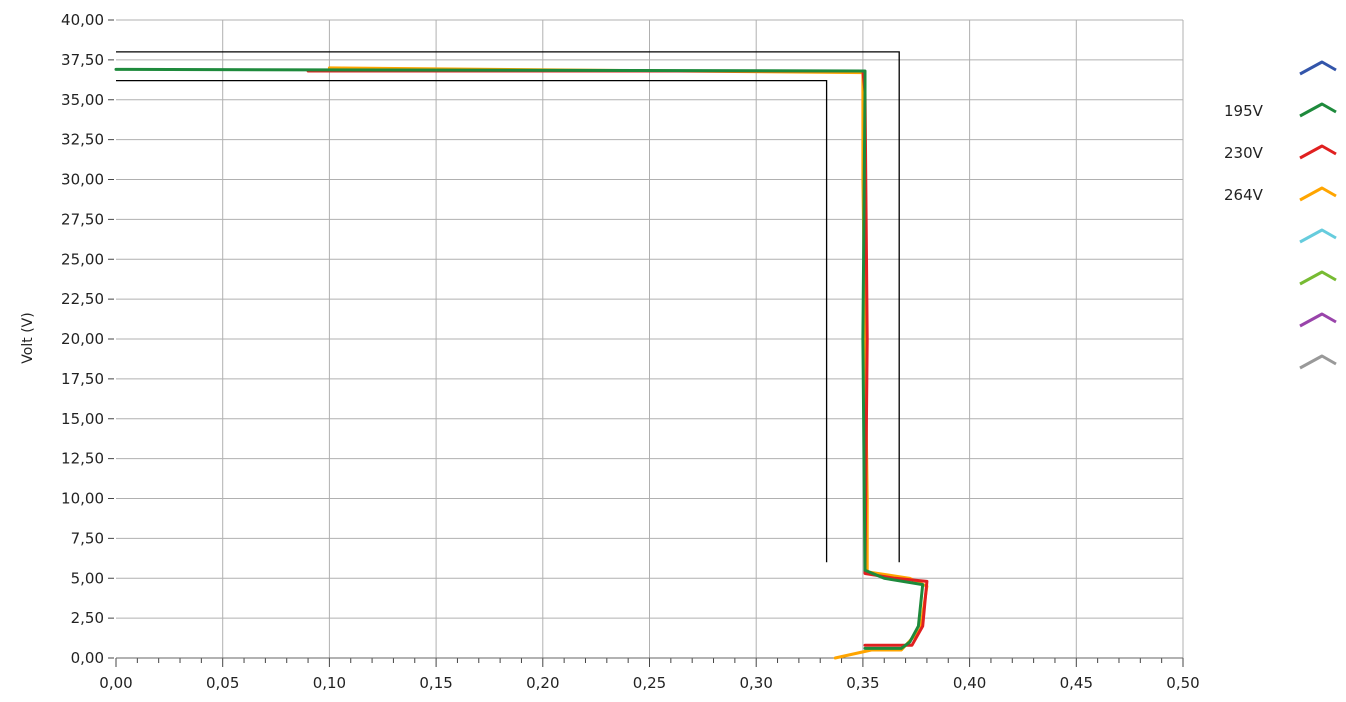 The height and width of the screenshot is (702, 1346). I want to click on y-tick-label: 2,50, so click(87, 618).